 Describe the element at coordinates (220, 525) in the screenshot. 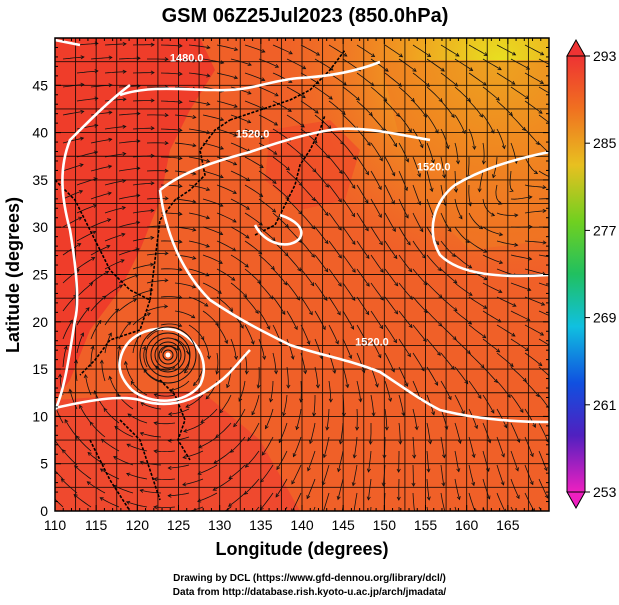

I see `x-tick-label: 130` at that location.